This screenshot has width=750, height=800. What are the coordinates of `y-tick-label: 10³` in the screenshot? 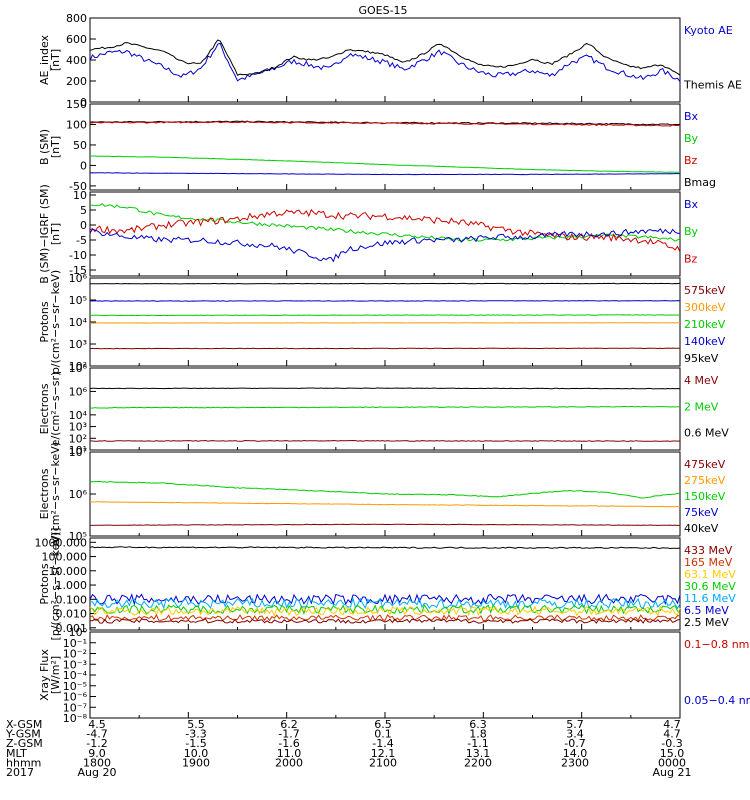 It's located at (78, 344).